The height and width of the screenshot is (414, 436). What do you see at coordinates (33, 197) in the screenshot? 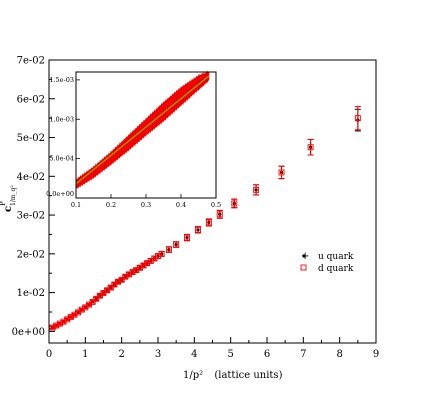
I see `main-y-ticks: 0e+00 1e-02 2e-02 3e-02 4e-02 5e-02 6e-02 7e-02` at bounding box center [33, 197].